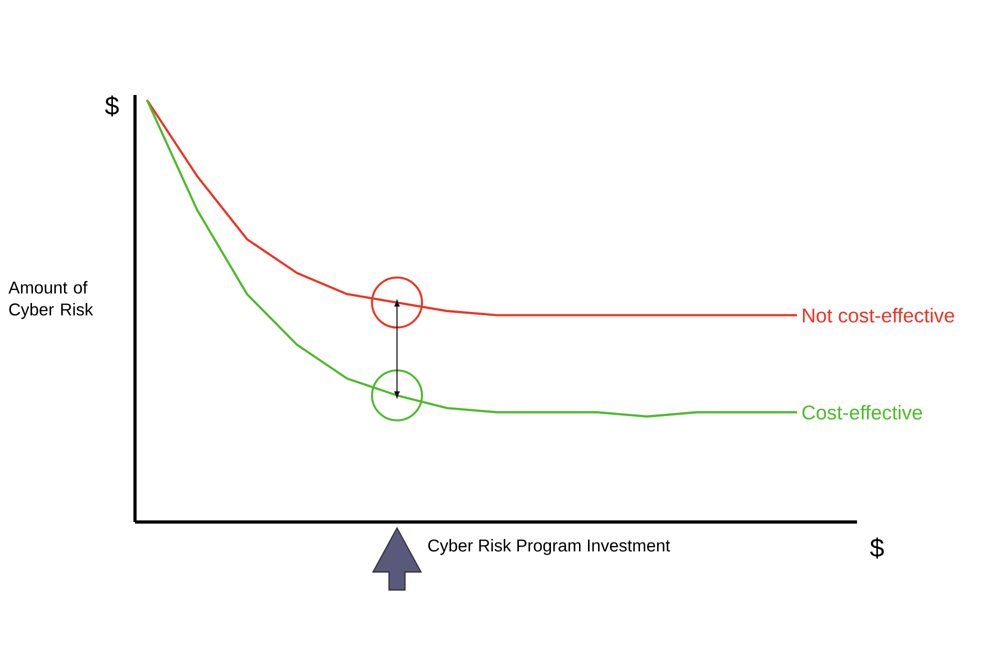 Image resolution: width=1000 pixels, height=667 pixels. I want to click on y-axis-title: Amount of Cyber Risk, so click(51, 300).